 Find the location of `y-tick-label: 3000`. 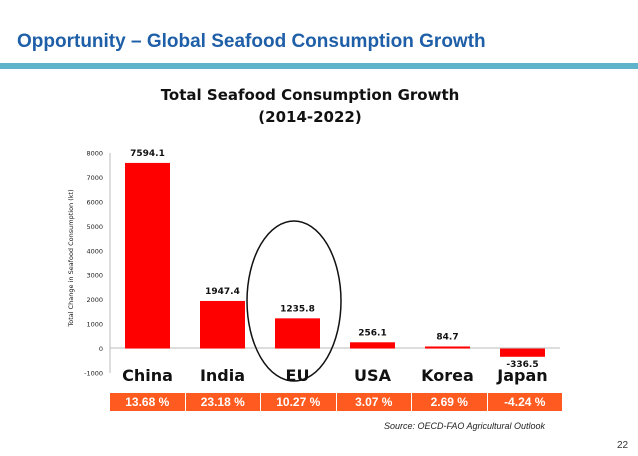

y-tick-label: 3000 is located at coordinates (94, 276).